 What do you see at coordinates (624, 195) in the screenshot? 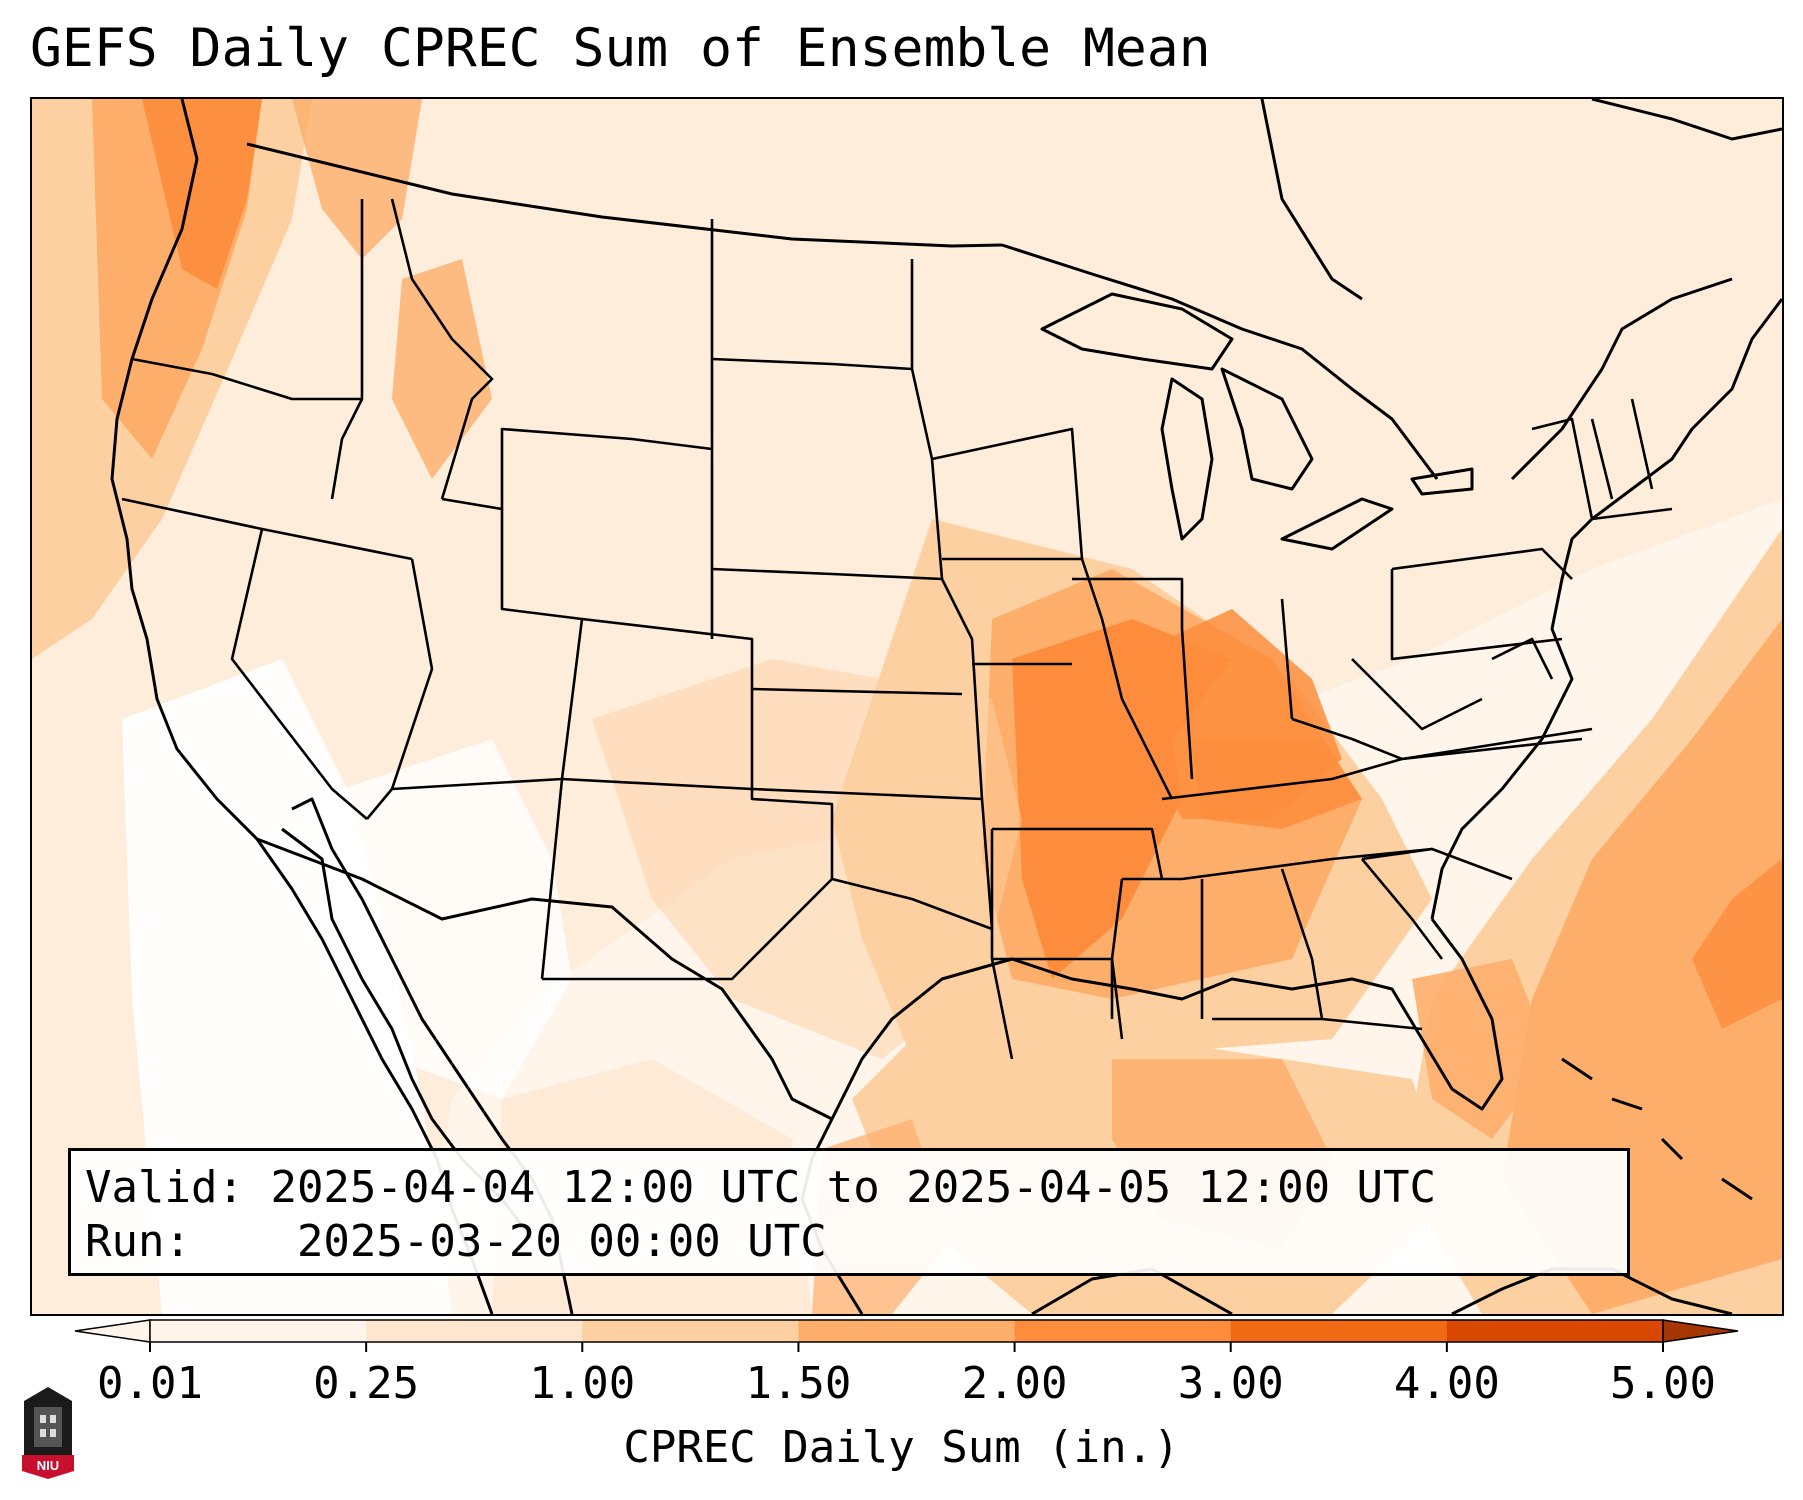
I see `us-canada-border` at bounding box center [624, 195].